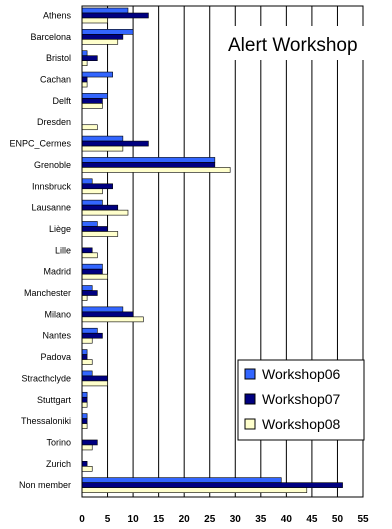  Describe the element at coordinates (212, 485) in the screenshot. I see `bar-workshop07-non-member` at that location.